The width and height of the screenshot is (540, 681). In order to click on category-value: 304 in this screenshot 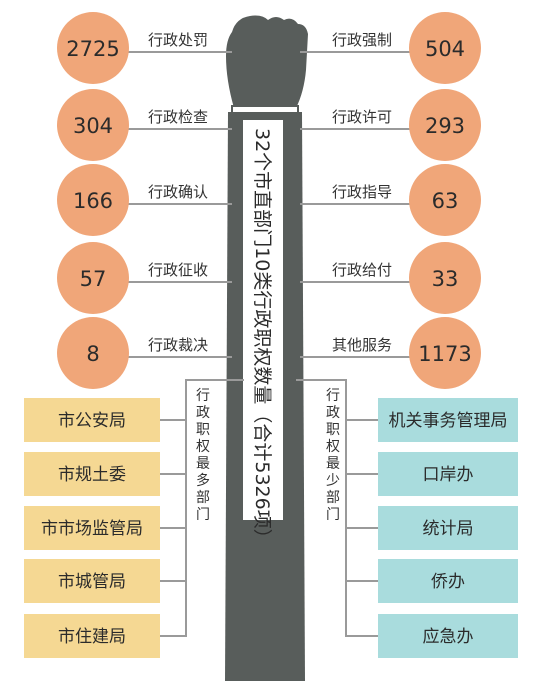, I will do `click(93, 126)`.